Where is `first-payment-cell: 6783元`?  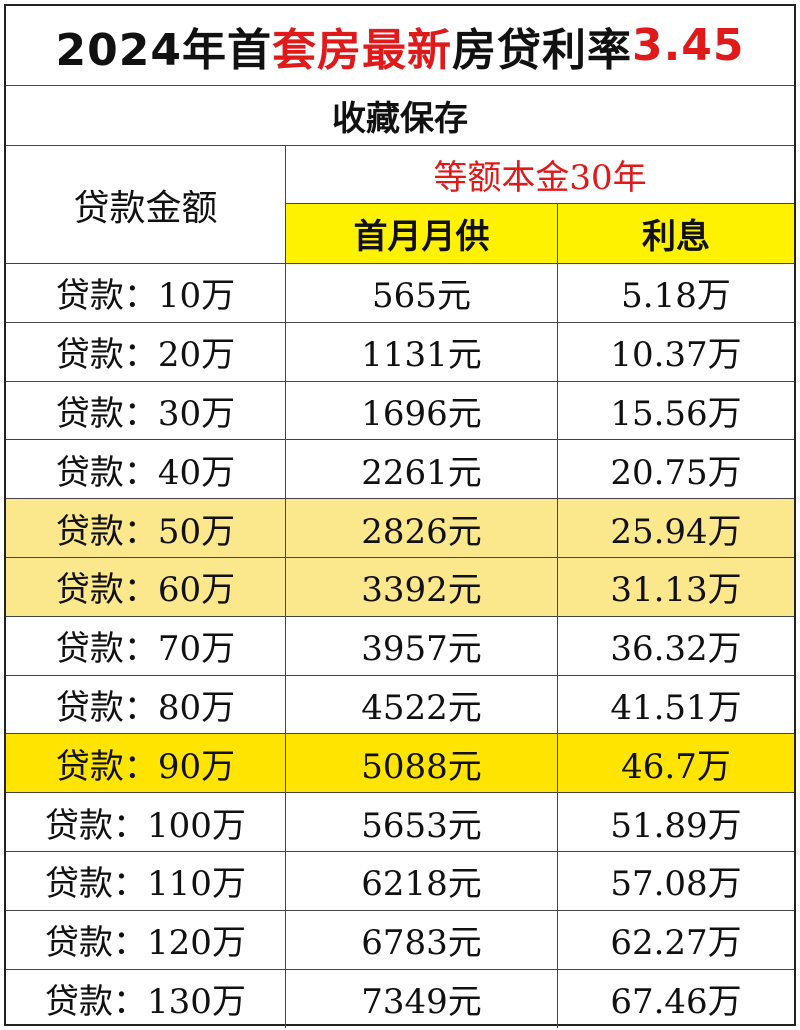
first-payment-cell: 6783元 is located at coordinates (422, 939).